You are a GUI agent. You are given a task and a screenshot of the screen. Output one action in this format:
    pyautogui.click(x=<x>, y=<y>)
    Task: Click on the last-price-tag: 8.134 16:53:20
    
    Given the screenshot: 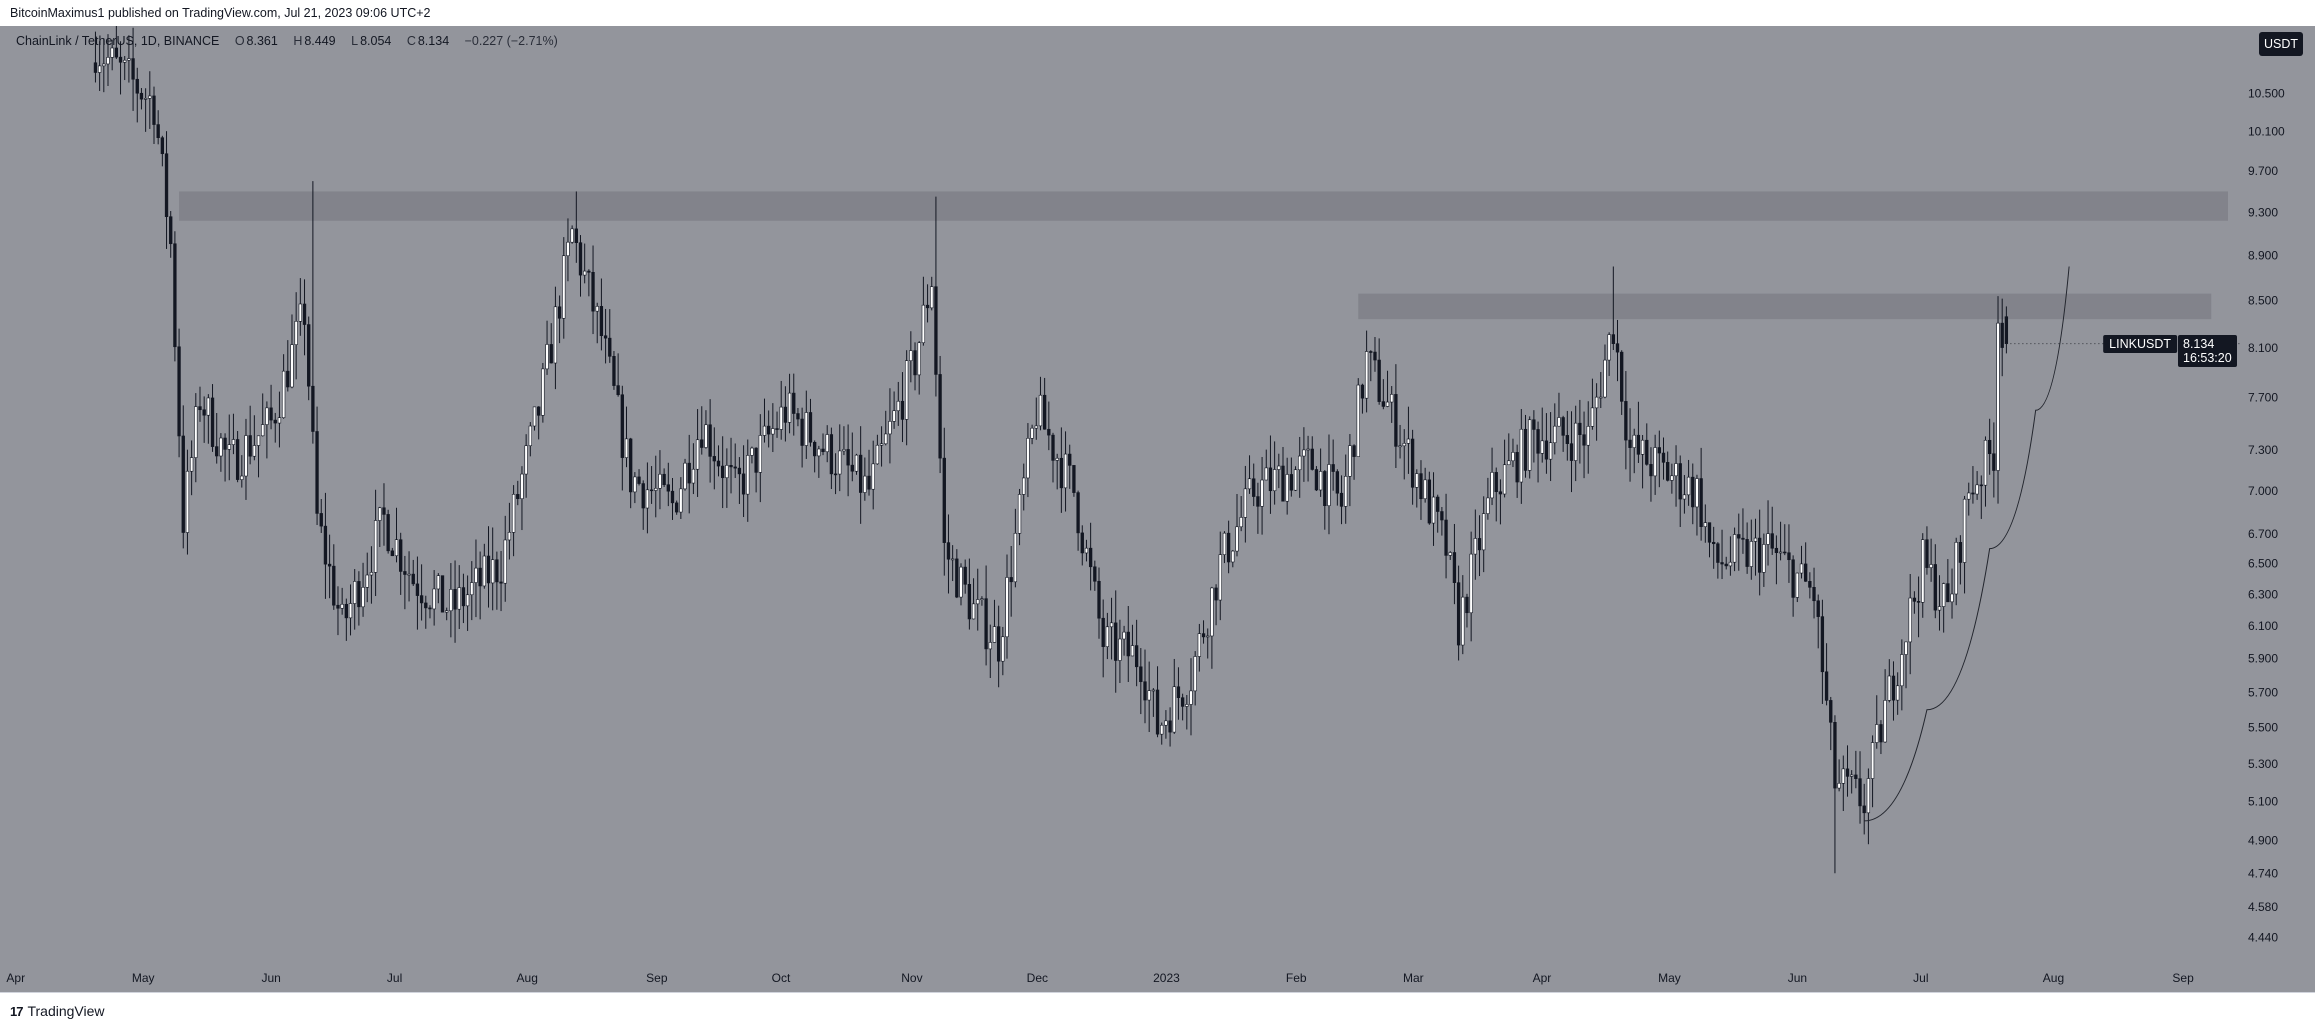 What is the action you would take?
    pyautogui.click(x=2207, y=350)
    